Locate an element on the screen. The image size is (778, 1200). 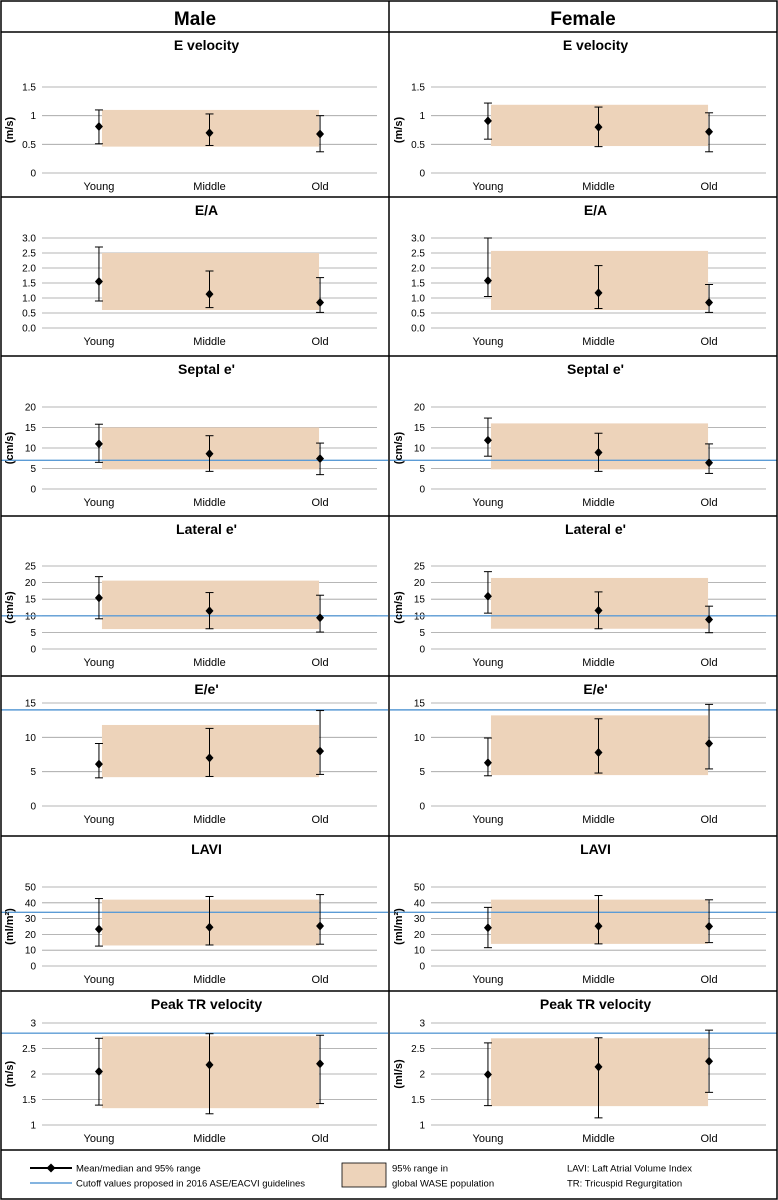
panel-title: E/e' is located at coordinates (595, 689).